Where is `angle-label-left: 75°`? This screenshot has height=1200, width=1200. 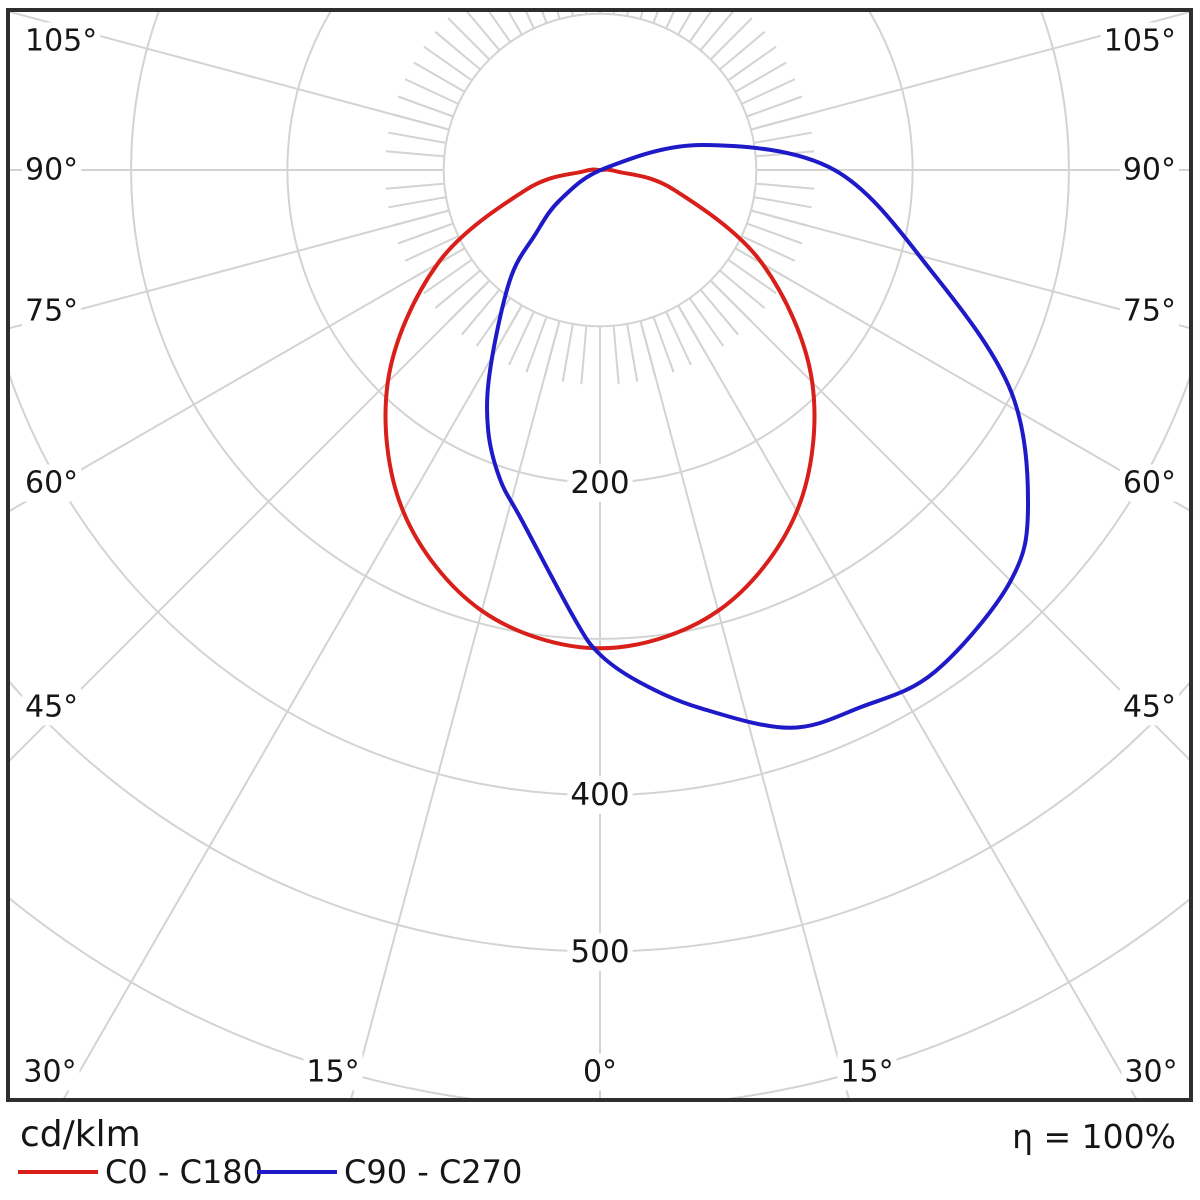 angle-label-left: 75° is located at coordinates (51, 311).